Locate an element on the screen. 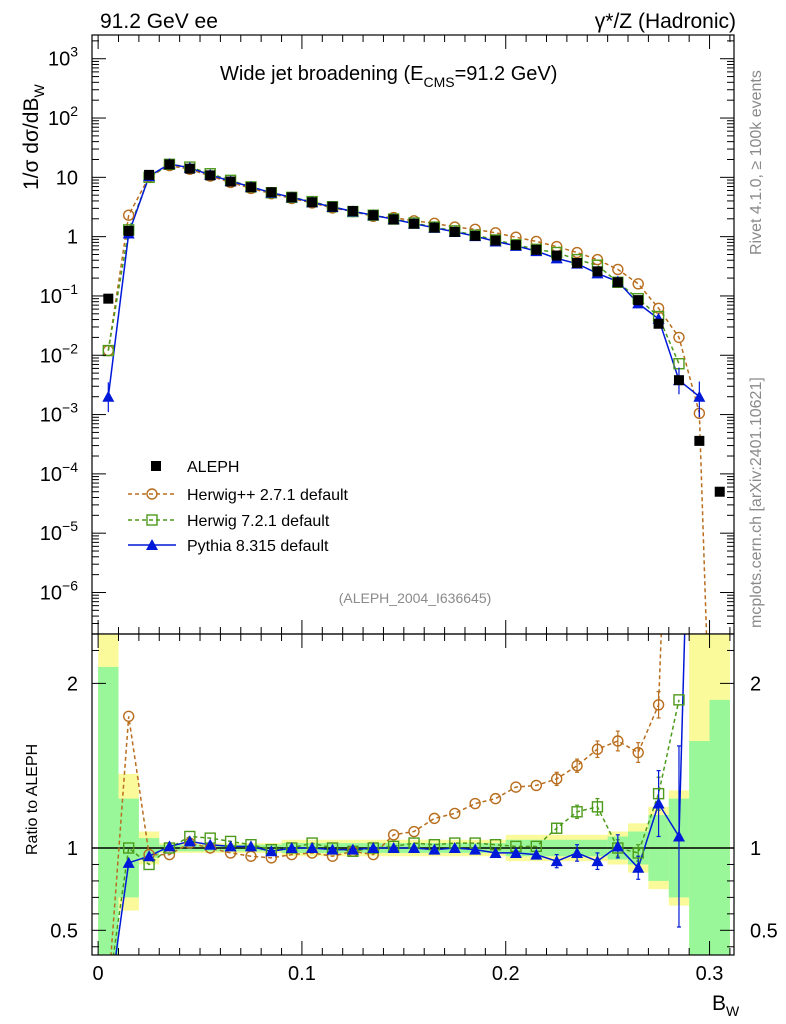  y-tick-label: 10 is located at coordinates (67, 178).